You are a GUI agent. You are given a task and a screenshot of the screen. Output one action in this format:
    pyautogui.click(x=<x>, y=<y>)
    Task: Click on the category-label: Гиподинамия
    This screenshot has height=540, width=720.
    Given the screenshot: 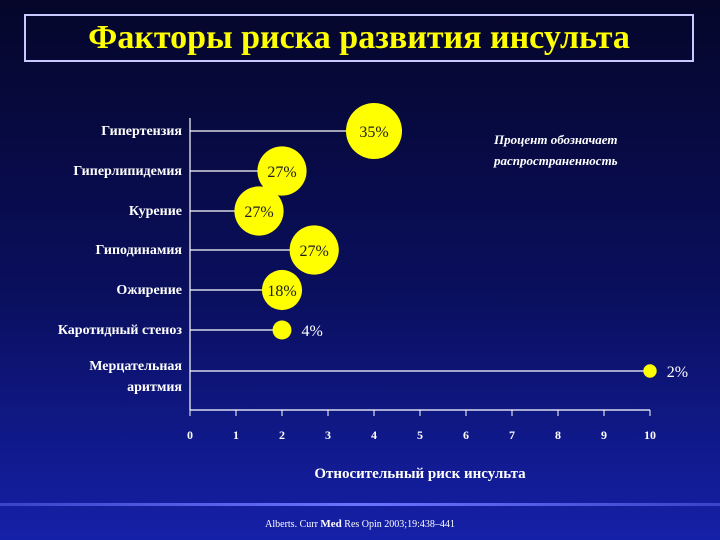 What is the action you would take?
    pyautogui.click(x=139, y=250)
    